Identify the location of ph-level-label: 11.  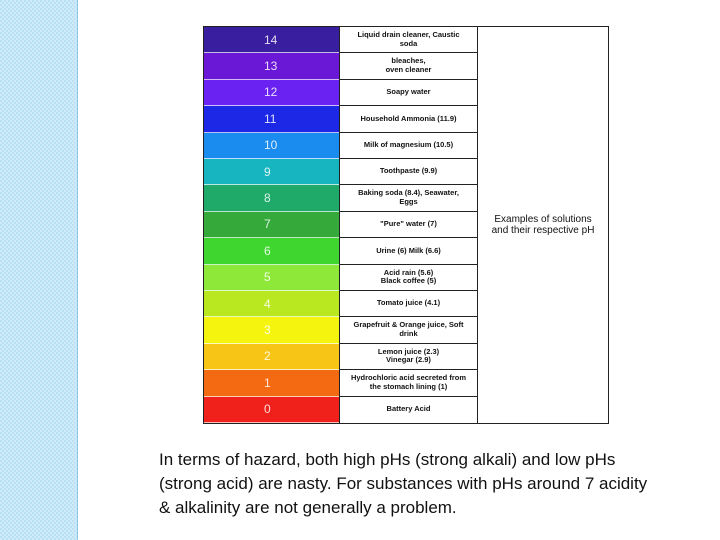
(270, 118).